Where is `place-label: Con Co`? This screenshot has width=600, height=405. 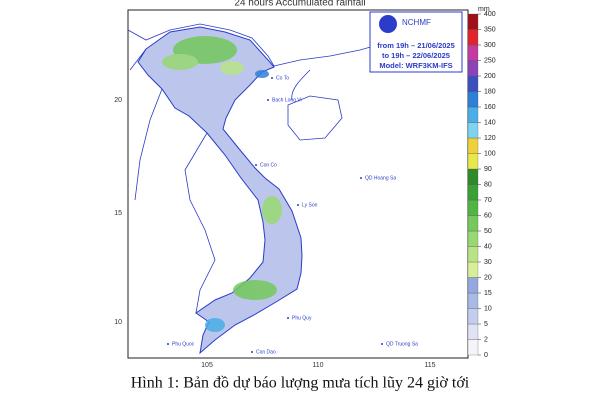 place-label: Con Co is located at coordinates (268, 165).